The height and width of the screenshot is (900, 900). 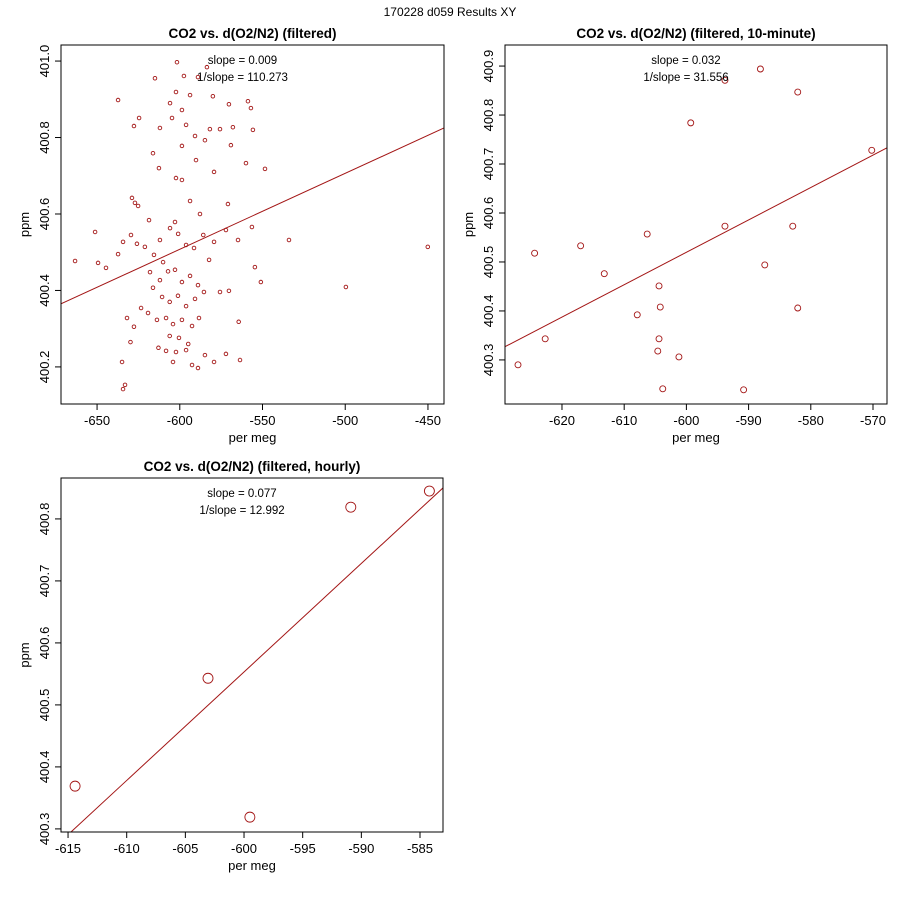 What do you see at coordinates (345, 420) in the screenshot?
I see `x-tick-label: -500` at bounding box center [345, 420].